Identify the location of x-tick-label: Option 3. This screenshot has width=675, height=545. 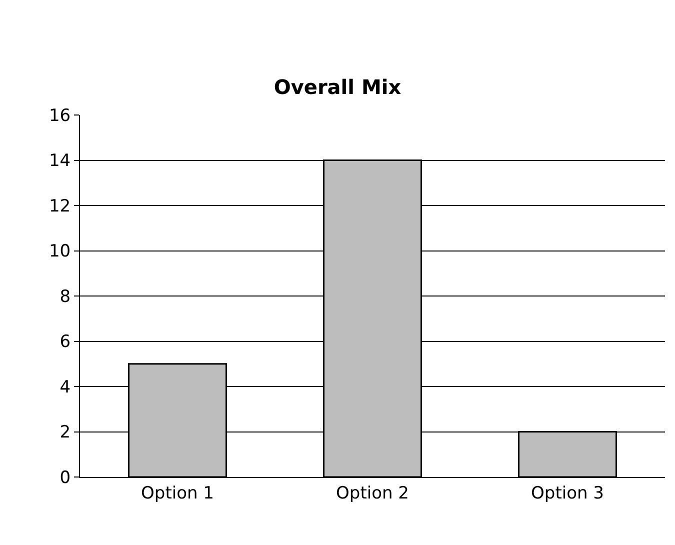
(567, 493).